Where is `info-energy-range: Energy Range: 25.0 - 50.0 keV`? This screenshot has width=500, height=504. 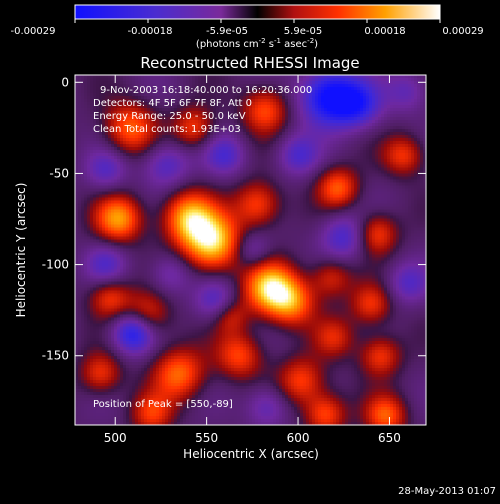
info-energy-range: Energy Range: 25.0 - 50.0 keV is located at coordinates (169, 116).